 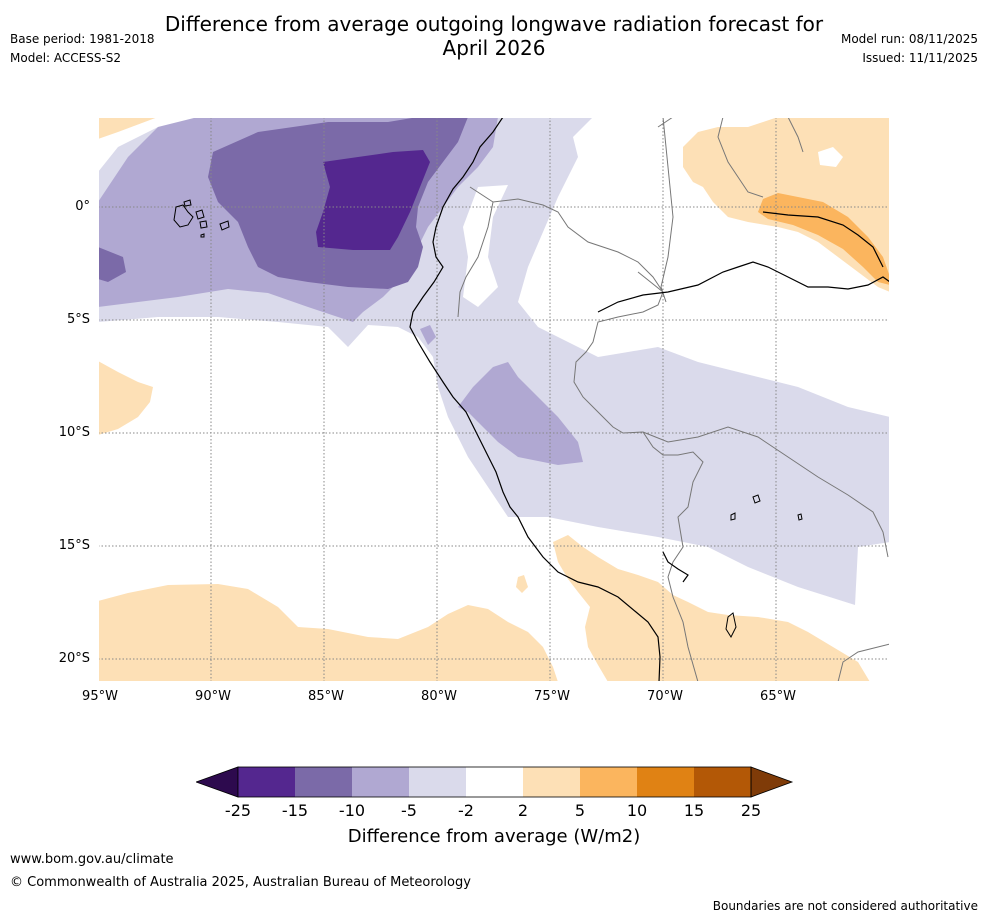 What do you see at coordinates (751, 810) in the screenshot?
I see `colorbar-tick: 25` at bounding box center [751, 810].